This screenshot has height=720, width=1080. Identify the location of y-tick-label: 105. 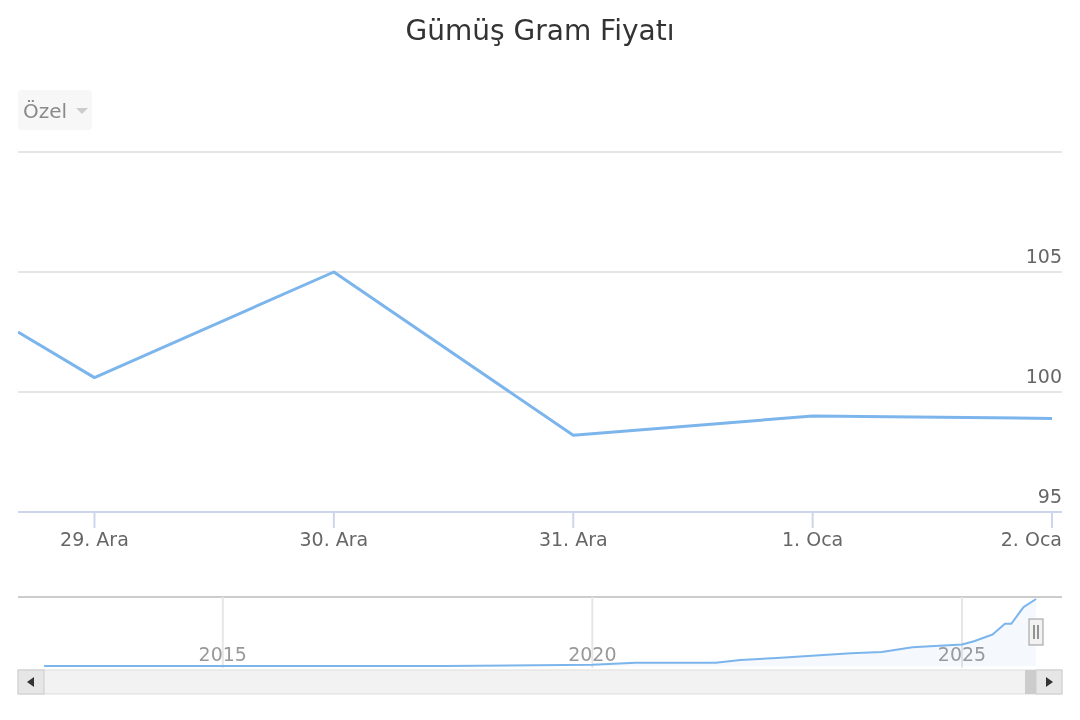
(1043, 256).